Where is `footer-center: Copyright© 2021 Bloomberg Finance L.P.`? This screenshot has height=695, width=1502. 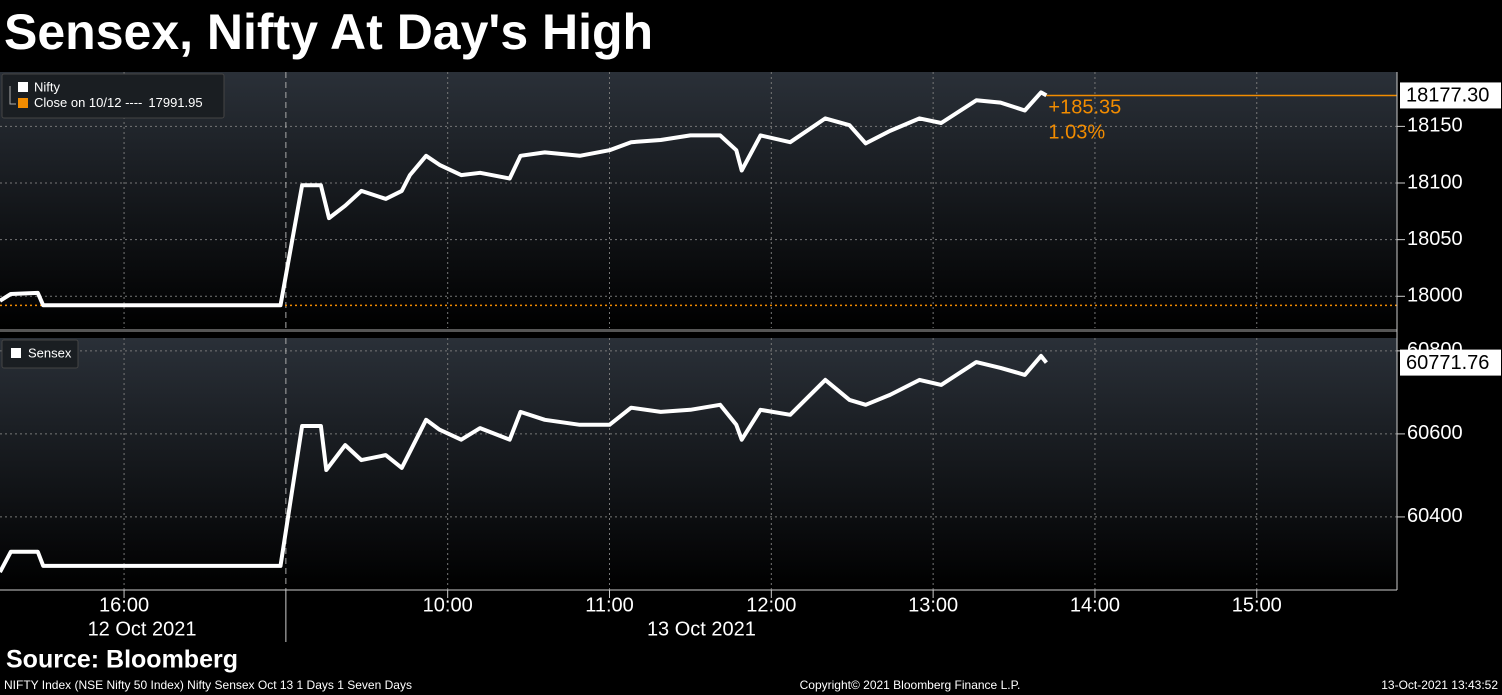 footer-center: Copyright© 2021 Bloomberg Finance L.P. is located at coordinates (910, 685).